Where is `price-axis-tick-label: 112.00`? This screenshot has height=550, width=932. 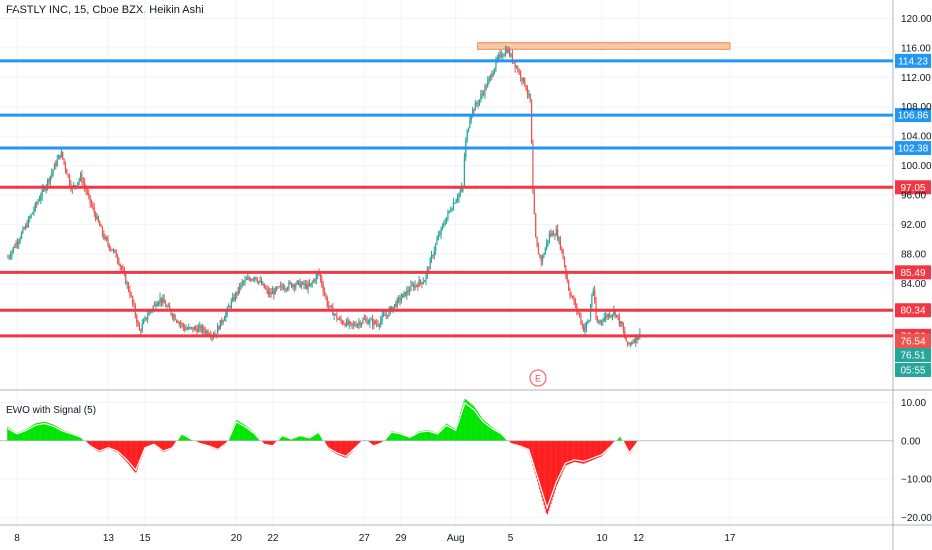
price-axis-tick-label: 112.00 is located at coordinates (916, 78).